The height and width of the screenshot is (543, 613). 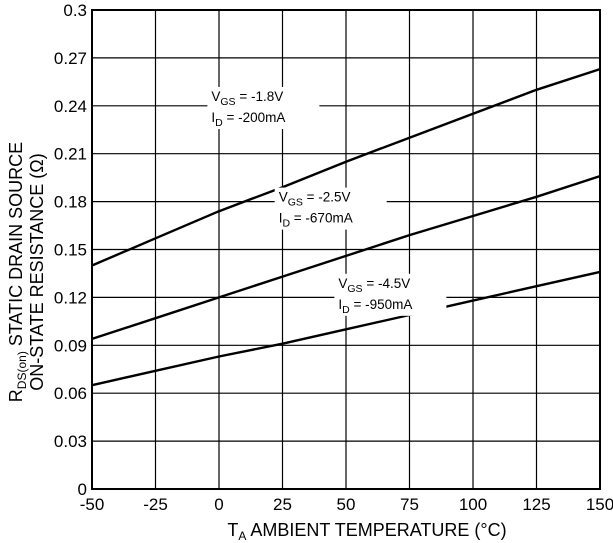 I want to click on x-tick-label: -25, so click(x=155, y=504).